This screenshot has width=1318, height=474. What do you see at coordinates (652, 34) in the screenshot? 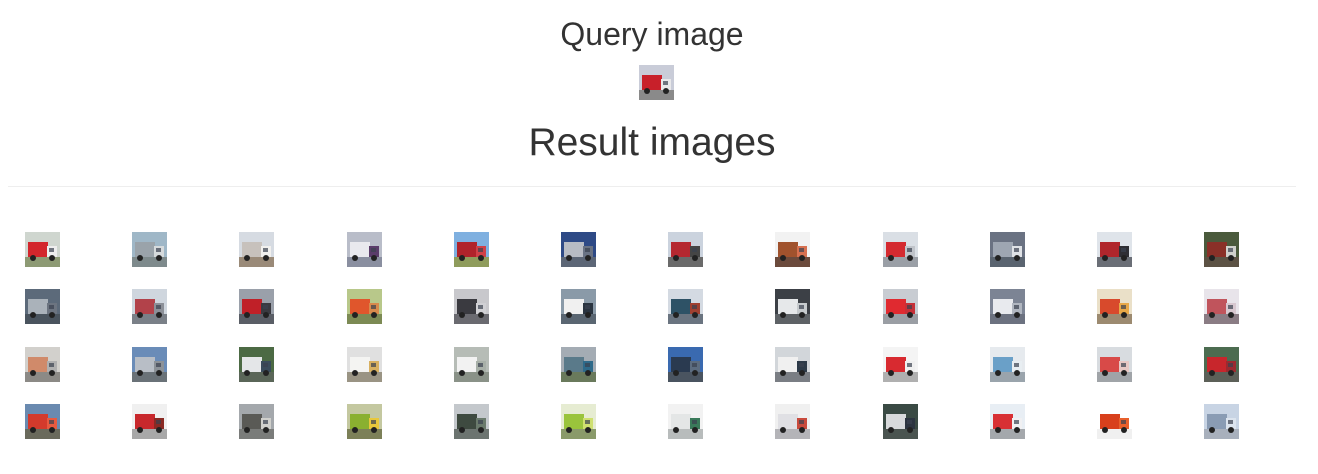
I see `query-image-heading: Query image` at bounding box center [652, 34].